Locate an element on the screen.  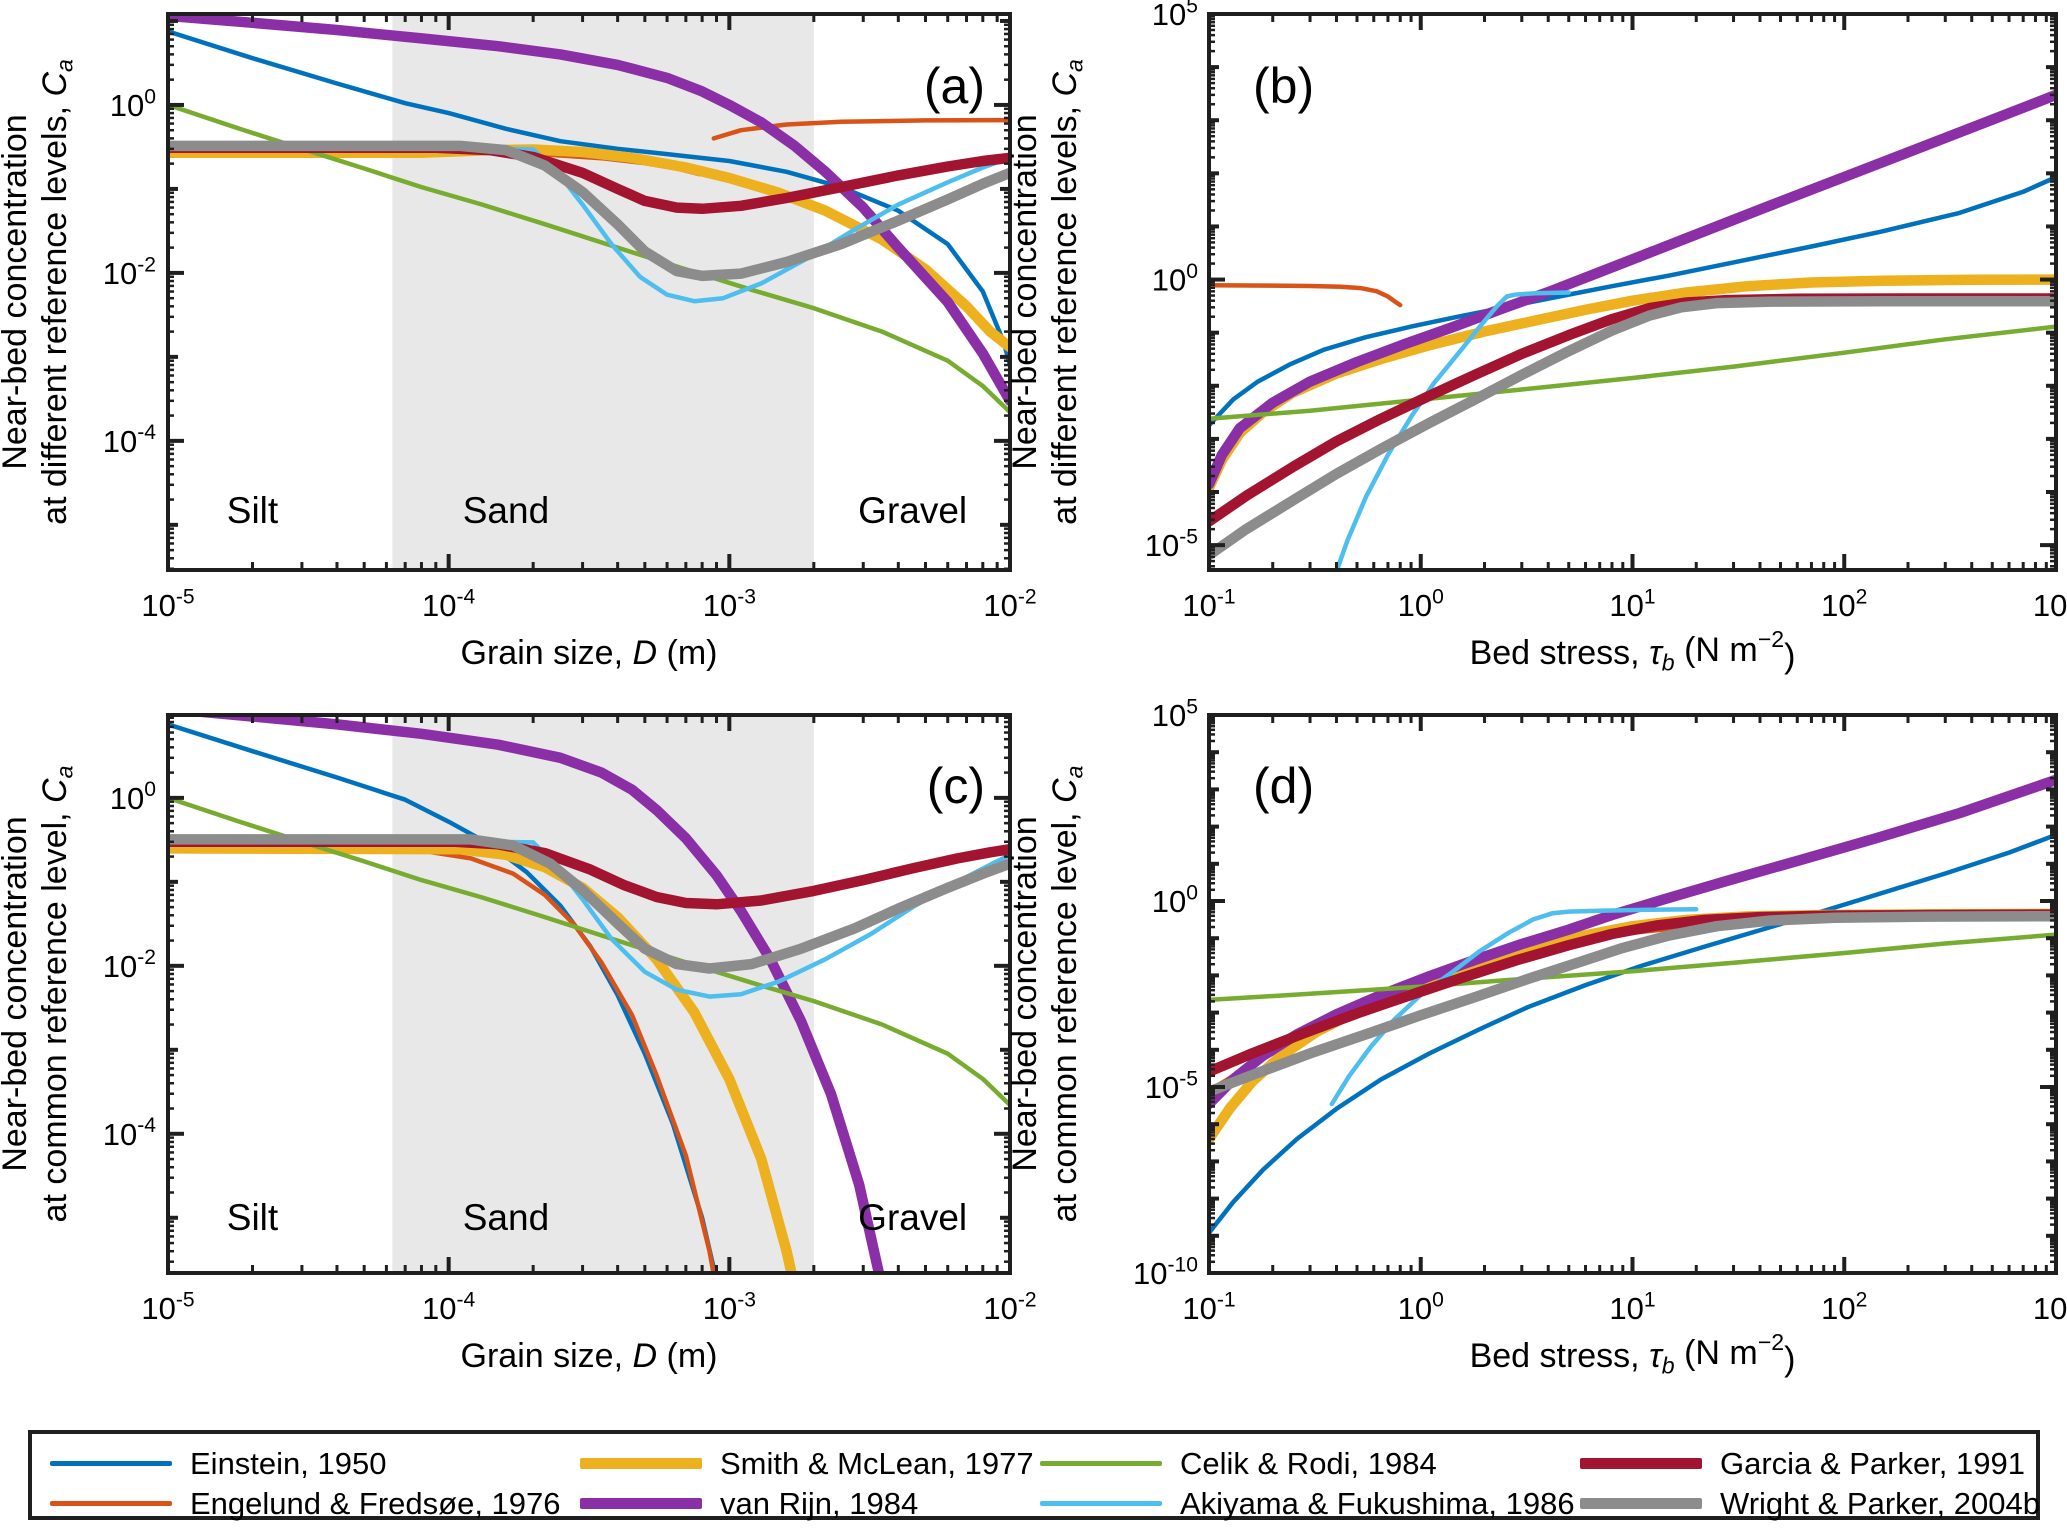
legend-label-einstein: Einstein, 1950 is located at coordinates (288, 1463).